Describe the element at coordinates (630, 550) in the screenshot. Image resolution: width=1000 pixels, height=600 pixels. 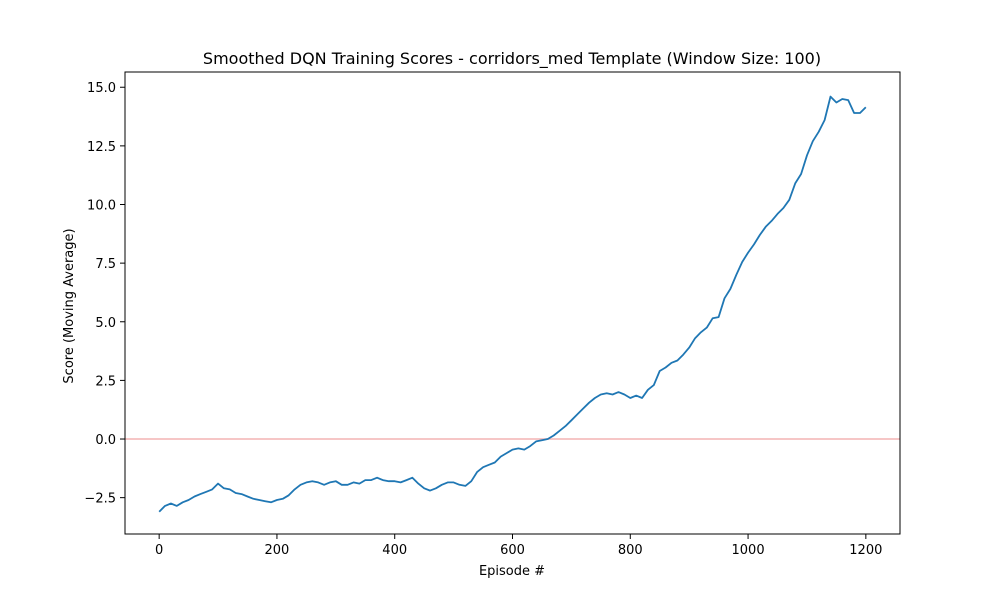
I see `x-tick-label: 800` at that location.